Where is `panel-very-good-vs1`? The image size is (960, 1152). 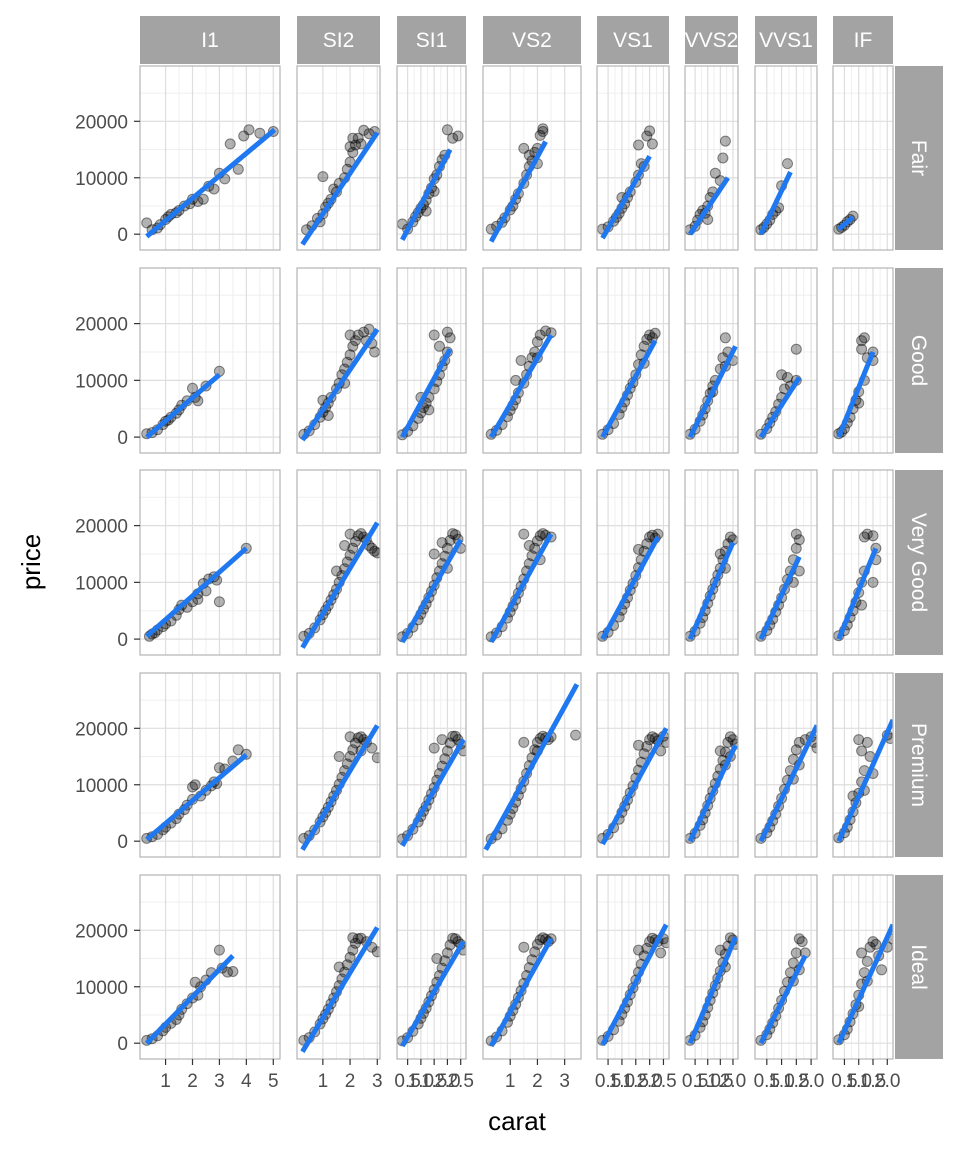
panel-very-good-vs1 is located at coordinates (633, 562).